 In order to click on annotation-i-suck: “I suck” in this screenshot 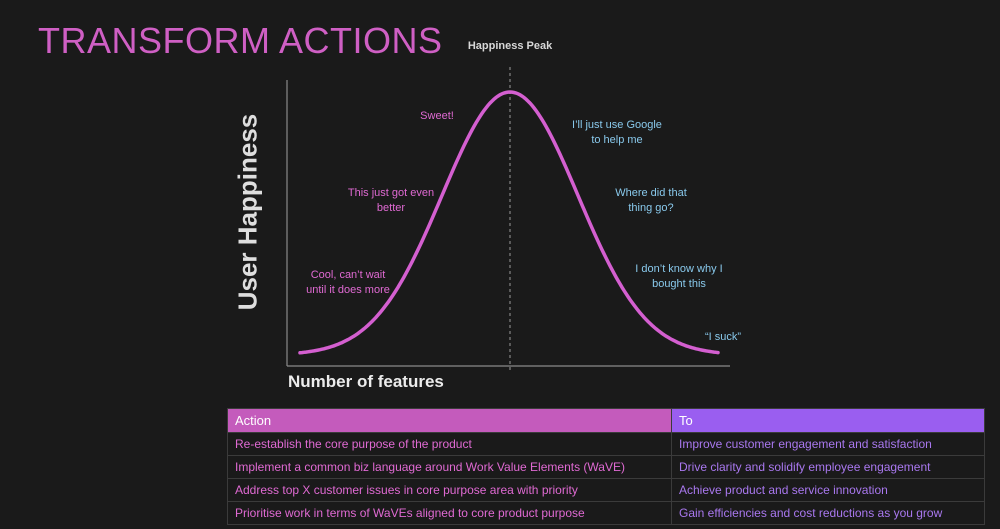, I will do `click(723, 337)`.